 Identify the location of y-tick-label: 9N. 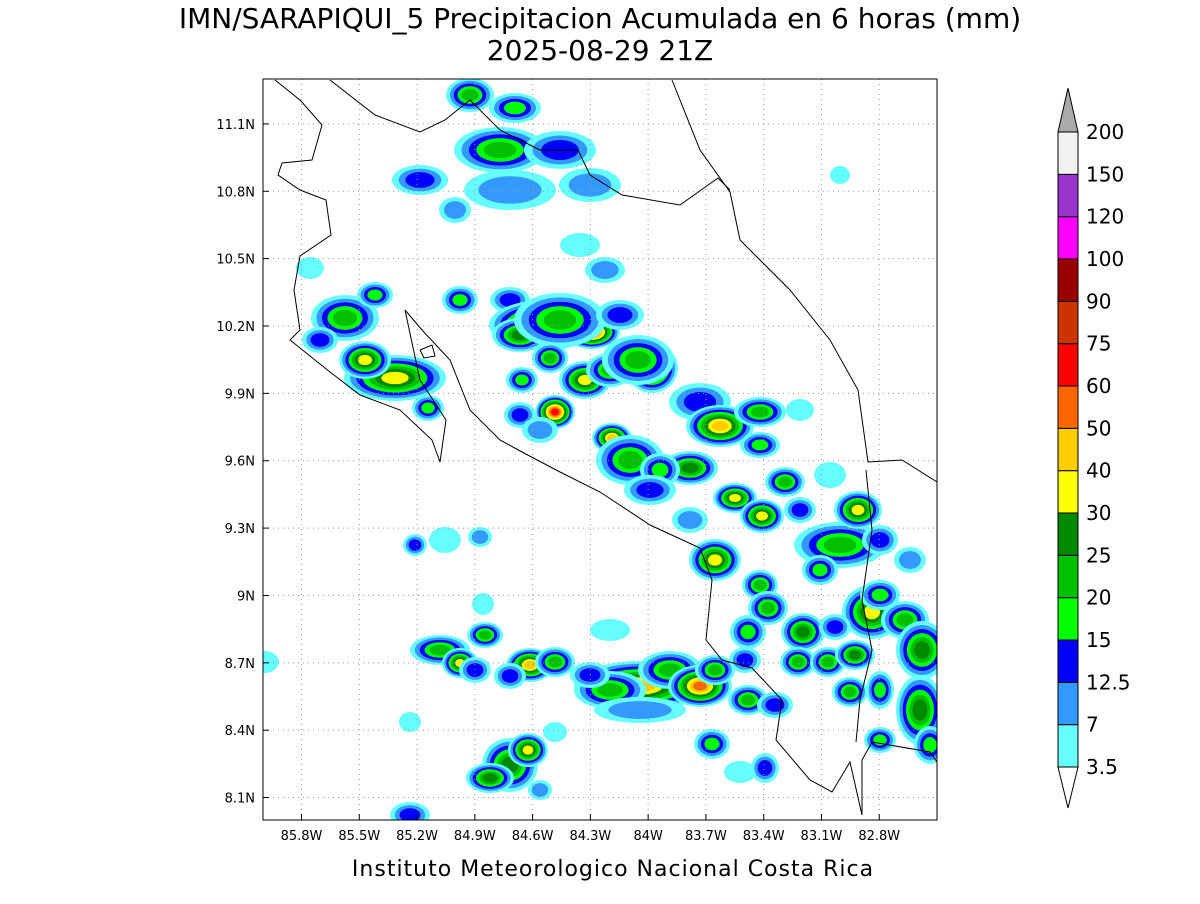
(246, 596).